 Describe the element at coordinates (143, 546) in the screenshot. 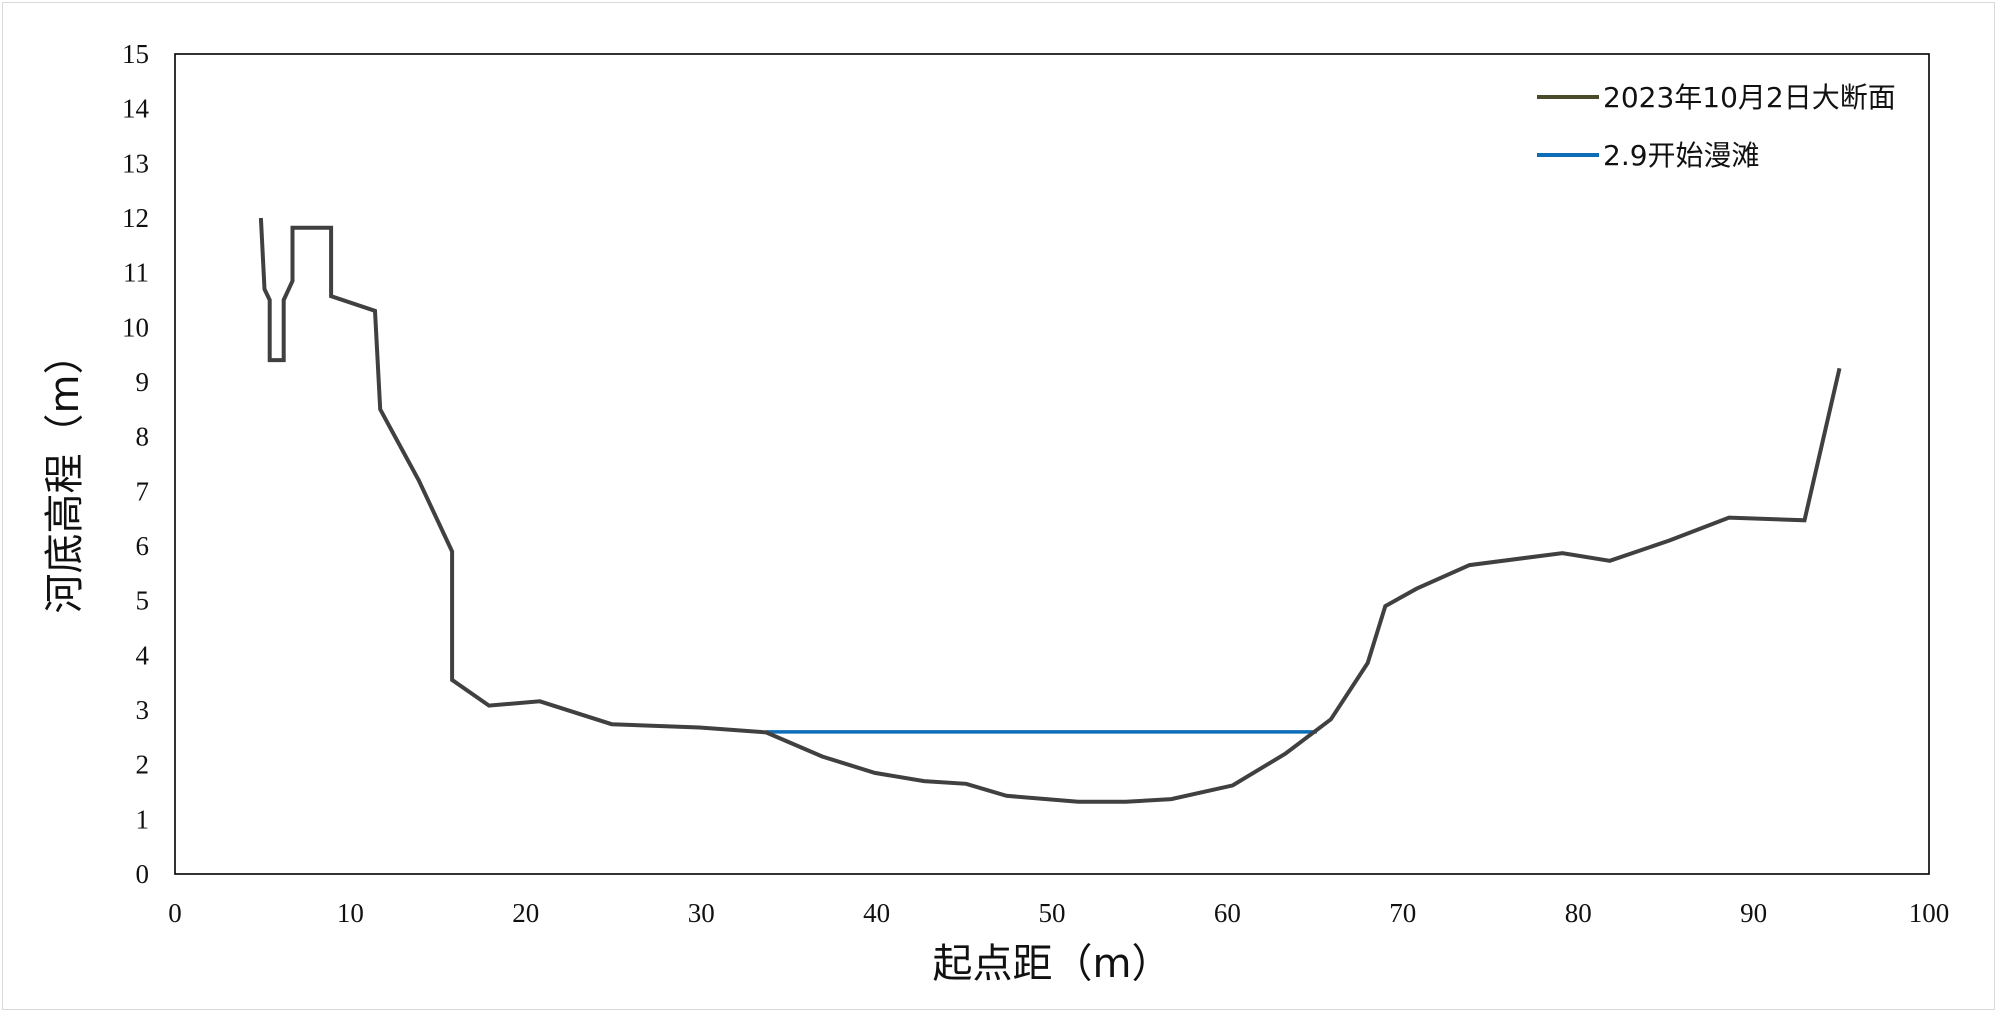

I see `y-tick-label: 6` at that location.